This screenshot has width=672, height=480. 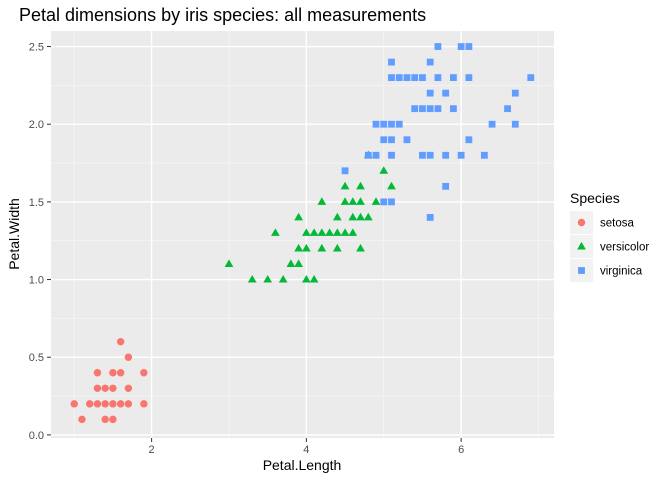 What do you see at coordinates (581, 222) in the screenshot?
I see `legend-marker-setosa` at bounding box center [581, 222].